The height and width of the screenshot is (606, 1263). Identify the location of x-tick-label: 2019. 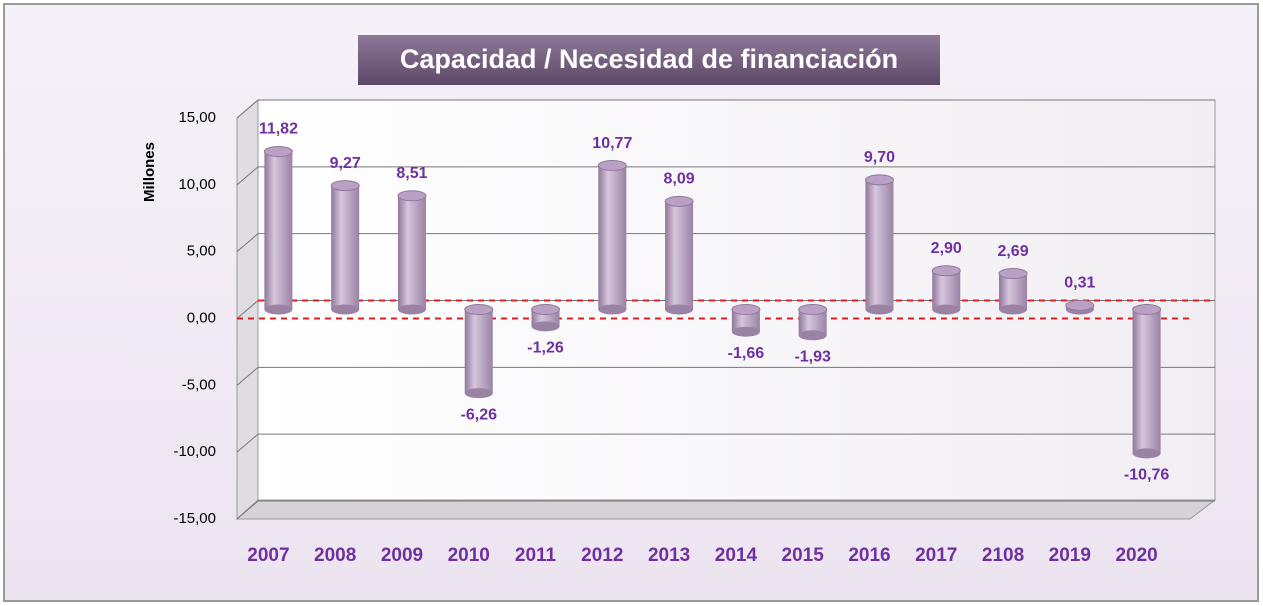
(1070, 555).